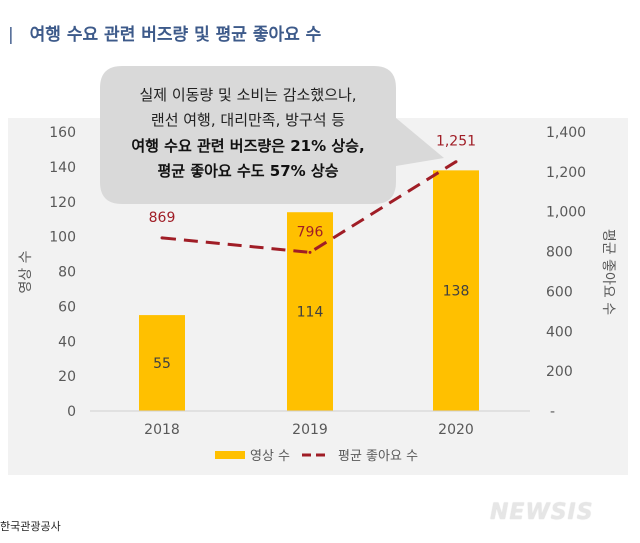 This screenshot has height=543, width=640. Describe the element at coordinates (559, 372) in the screenshot. I see `y2-tick-label: 200` at that location.